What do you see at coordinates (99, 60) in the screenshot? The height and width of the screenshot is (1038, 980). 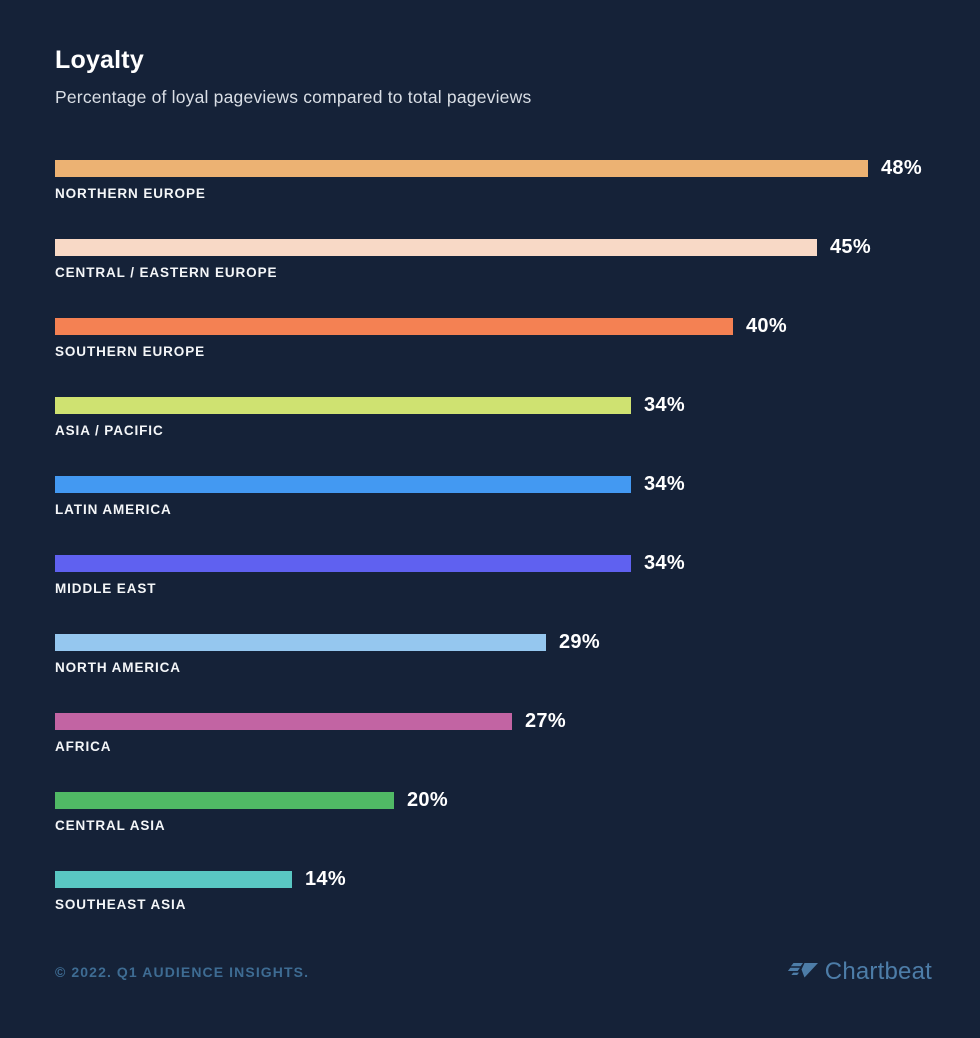 I see `chart-title: Loyalty` at bounding box center [99, 60].